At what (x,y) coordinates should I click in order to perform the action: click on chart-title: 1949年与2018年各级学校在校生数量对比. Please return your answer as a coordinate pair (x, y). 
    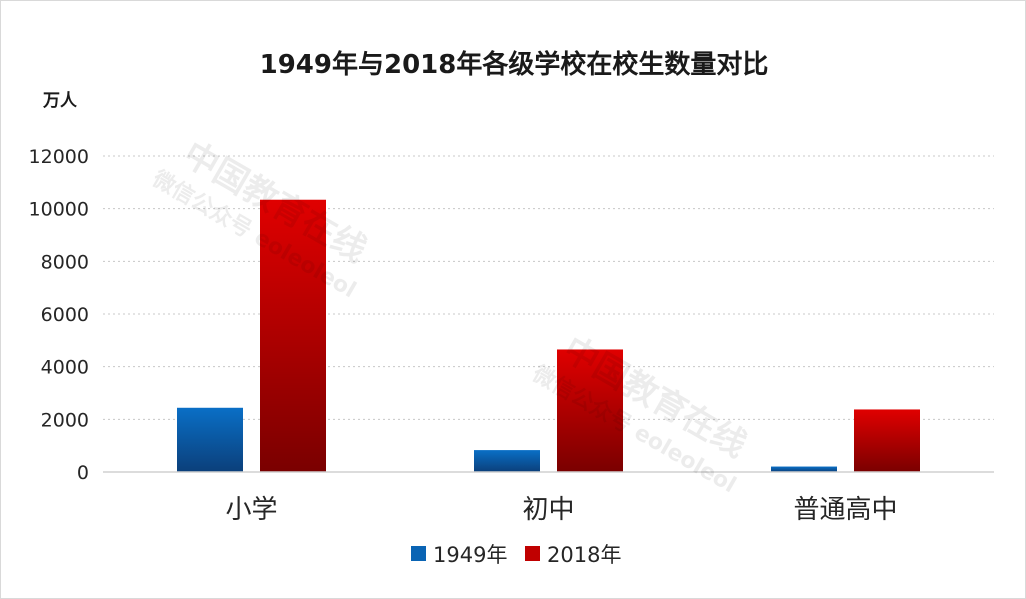
    Looking at the image, I should click on (514, 64).